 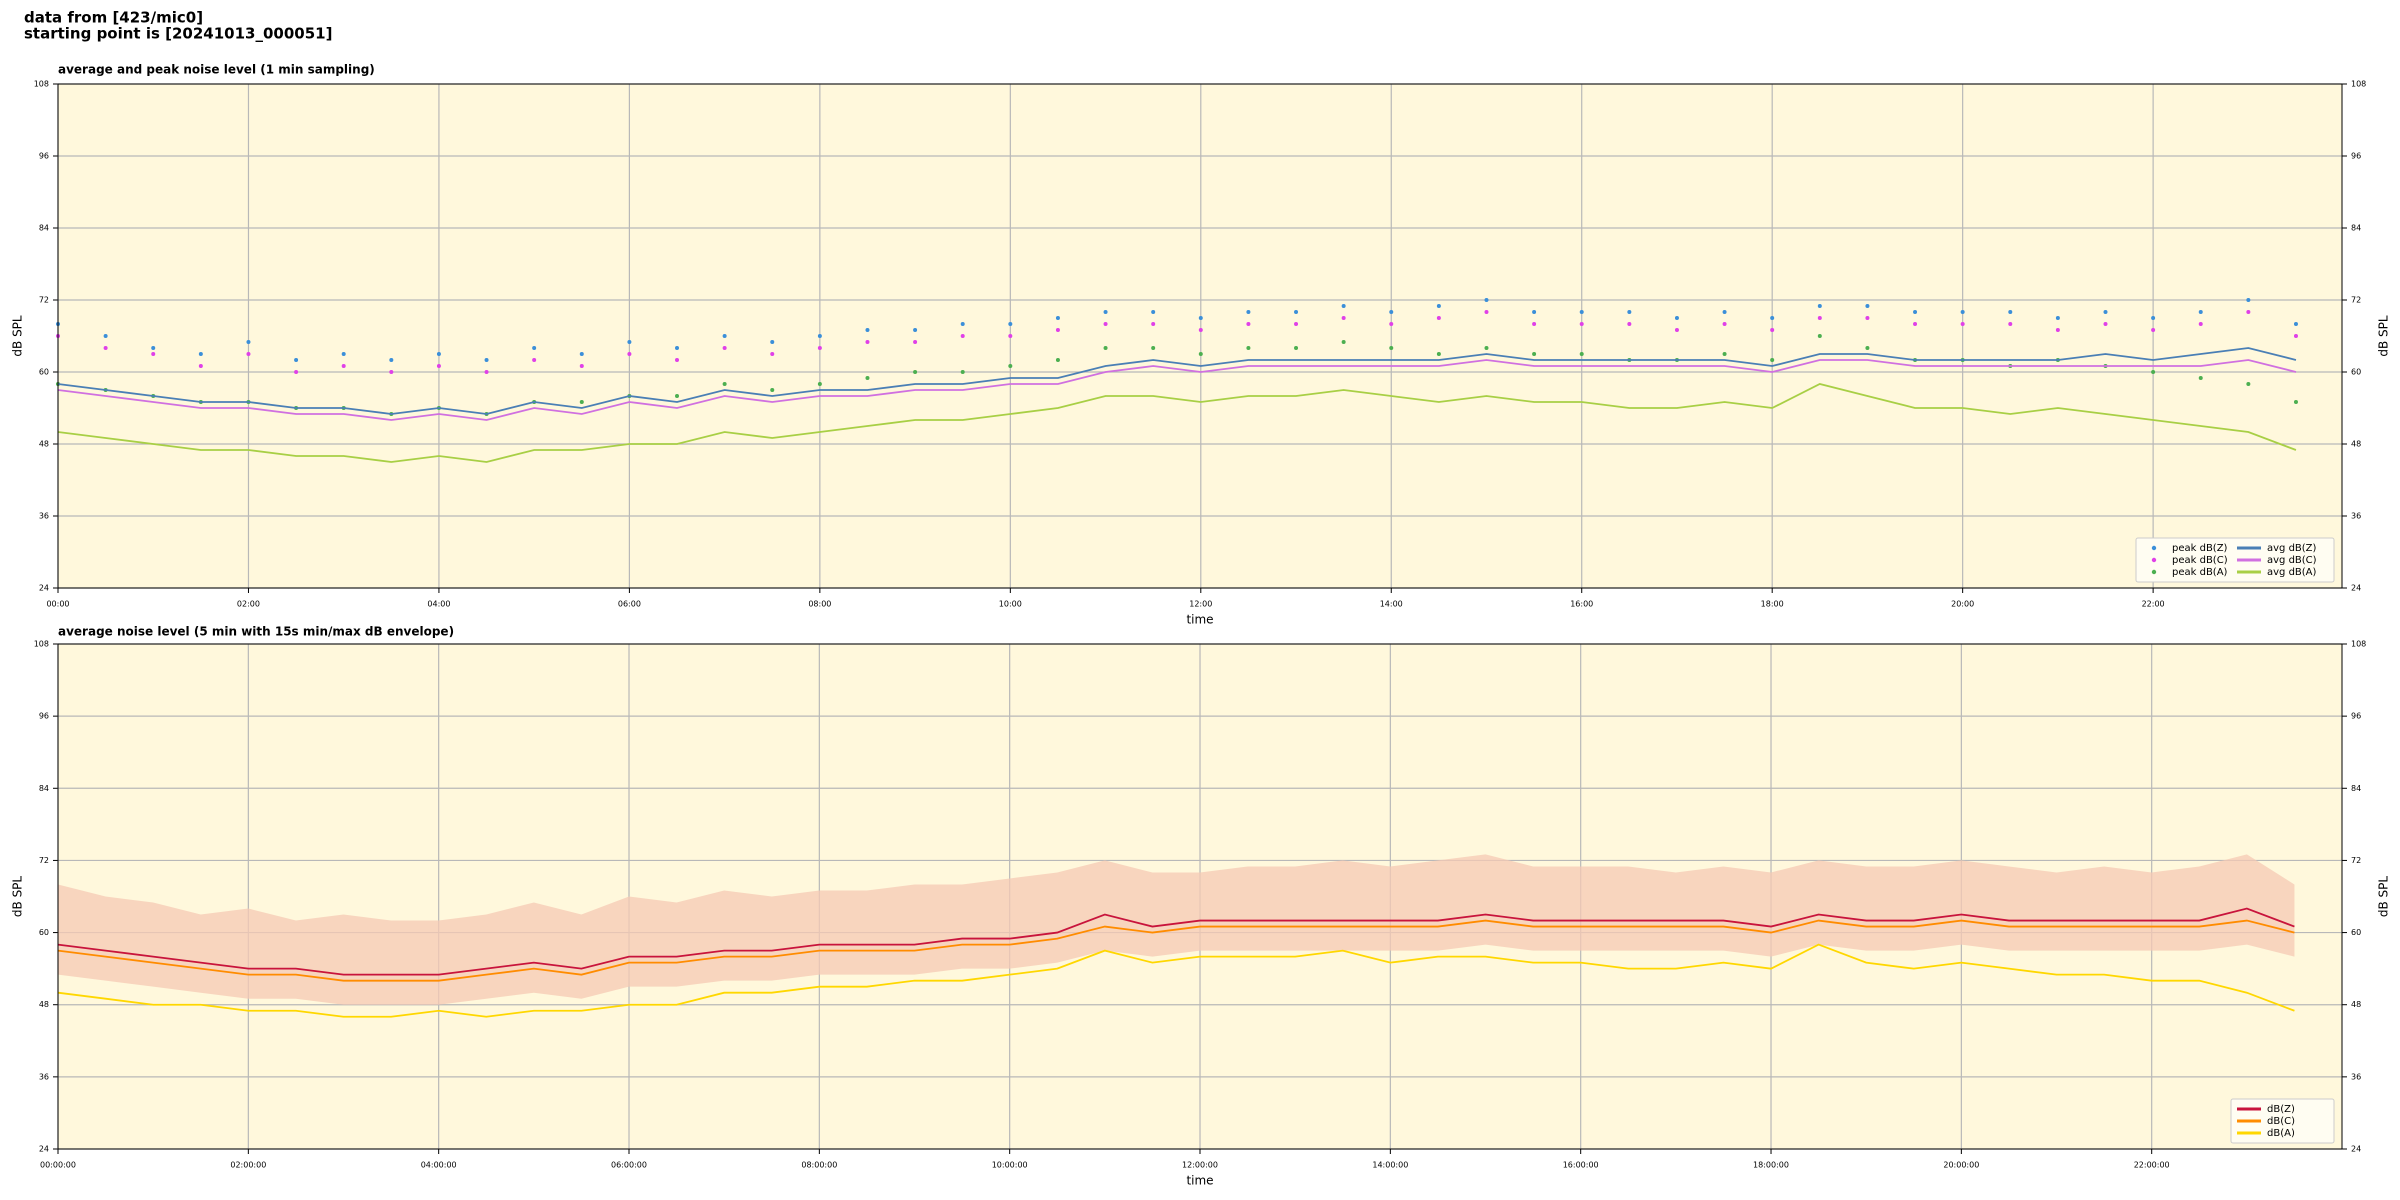 What do you see at coordinates (1200, 604) in the screenshot?
I see `x-tick-label: 12:00` at bounding box center [1200, 604].